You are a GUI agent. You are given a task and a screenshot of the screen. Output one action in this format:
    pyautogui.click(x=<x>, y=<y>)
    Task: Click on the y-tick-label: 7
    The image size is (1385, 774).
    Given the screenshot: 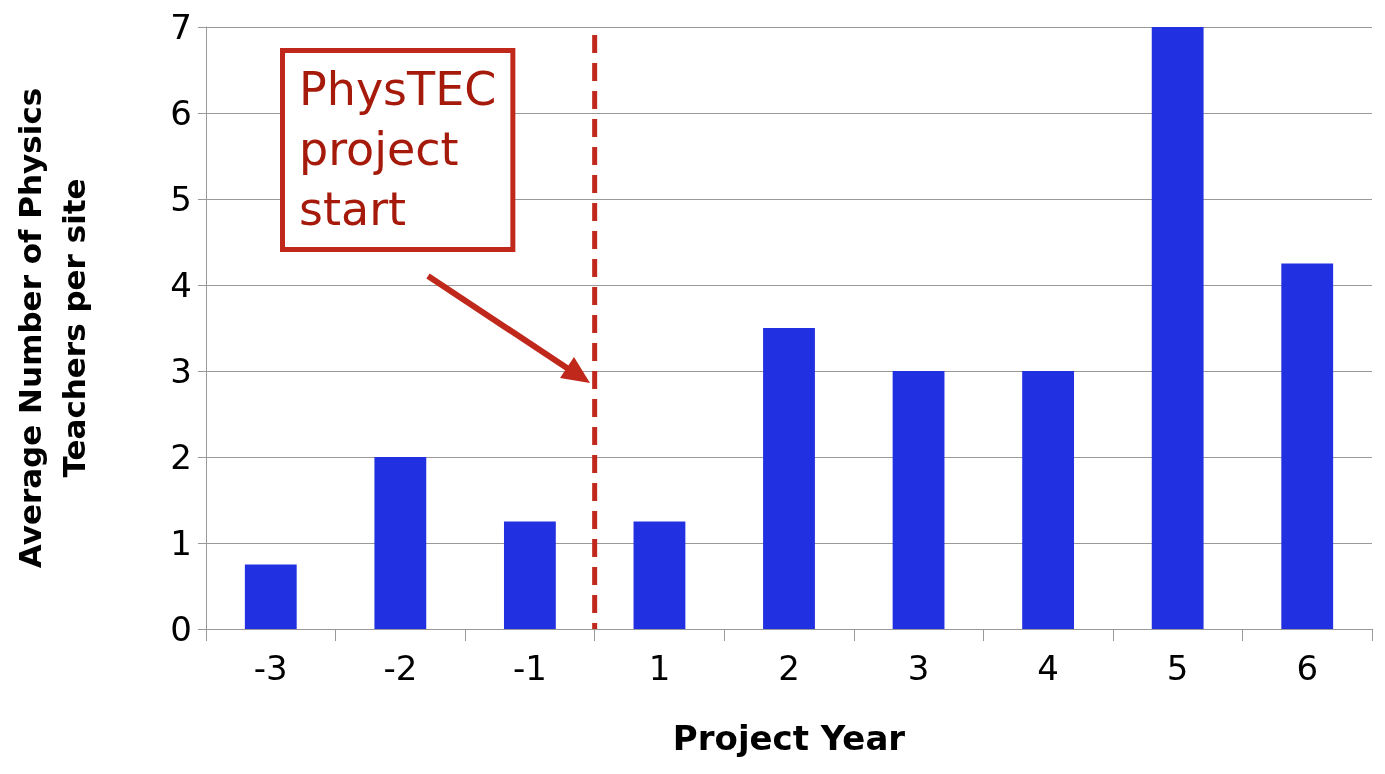 What is the action you would take?
    pyautogui.click(x=181, y=27)
    